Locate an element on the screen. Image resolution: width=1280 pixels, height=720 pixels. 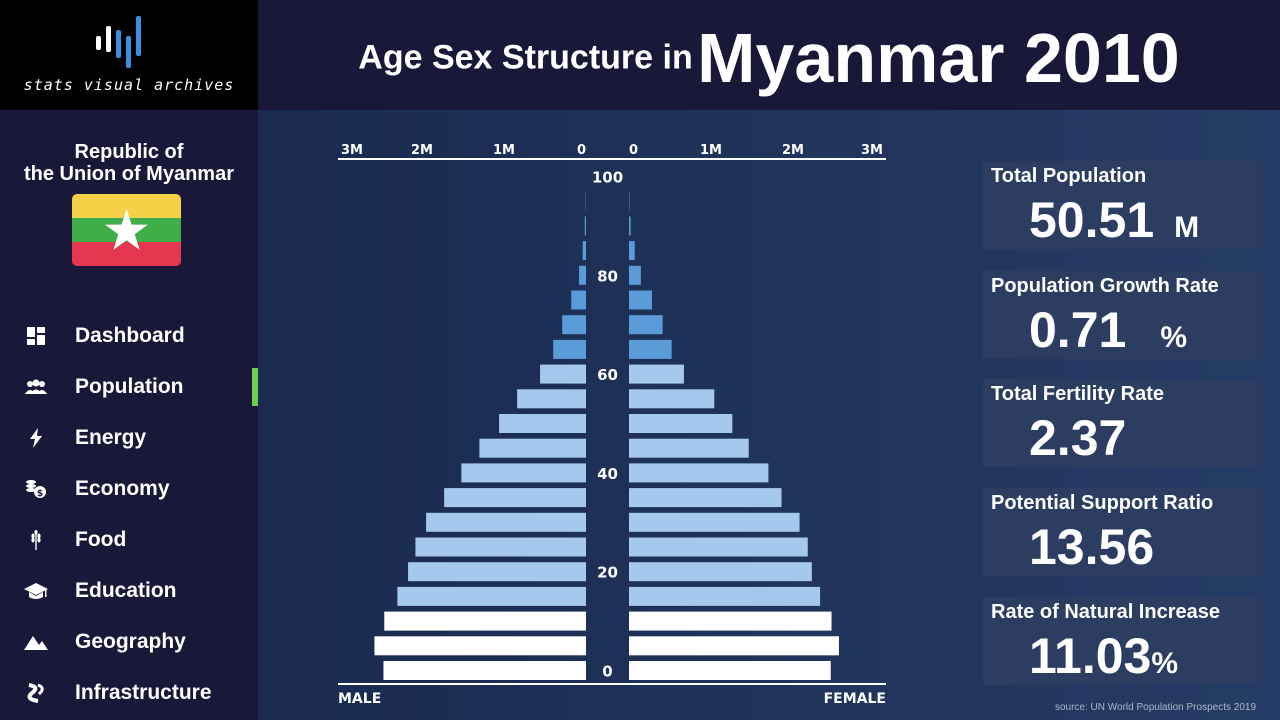
stat-label: Rate of Natural Increase is located at coordinates (1105, 612).